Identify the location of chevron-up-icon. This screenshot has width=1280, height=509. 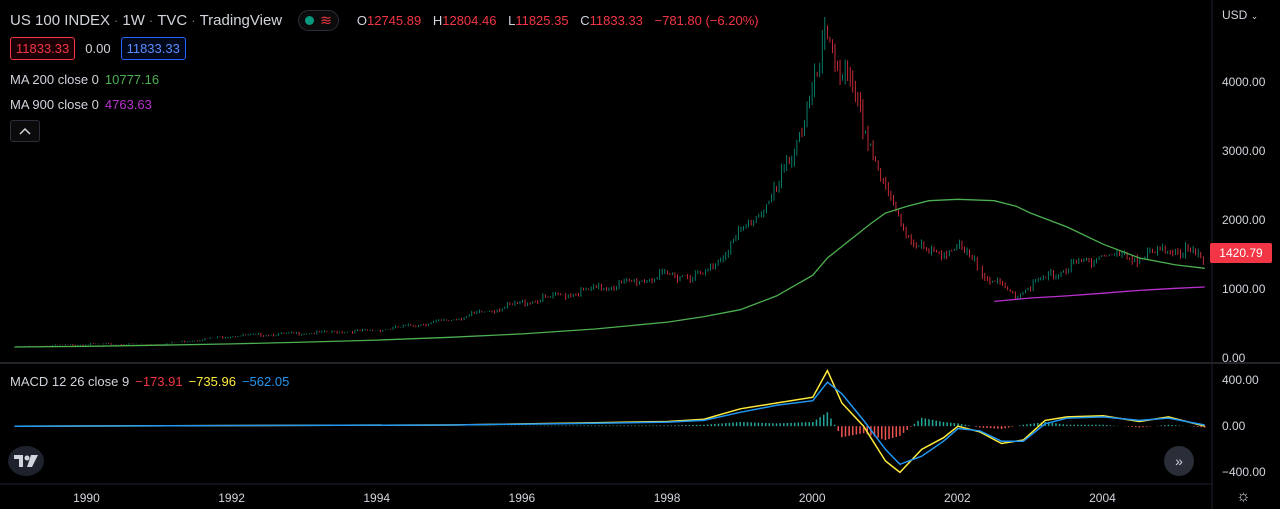
(25, 131).